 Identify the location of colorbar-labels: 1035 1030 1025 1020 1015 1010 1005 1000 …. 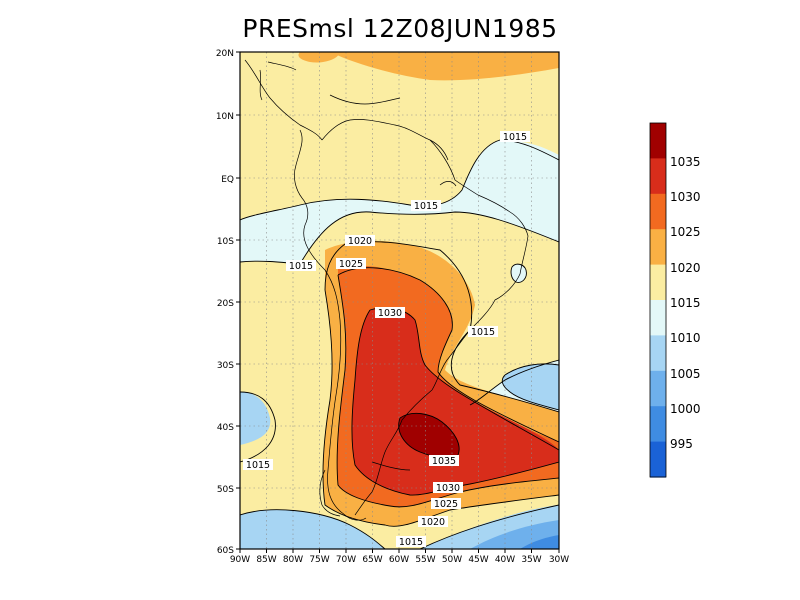
(685, 303).